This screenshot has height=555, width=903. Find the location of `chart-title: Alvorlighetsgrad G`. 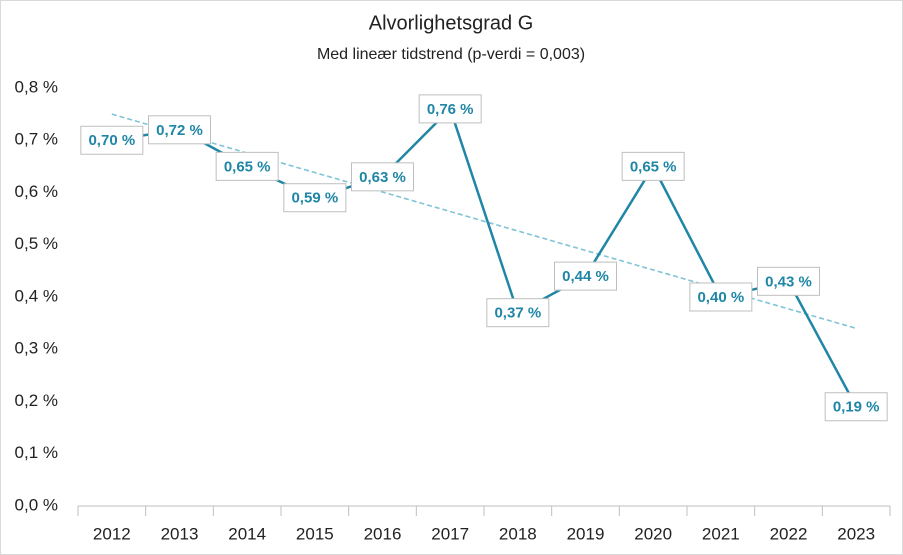

chart-title: Alvorlighetsgrad G is located at coordinates (451, 23).